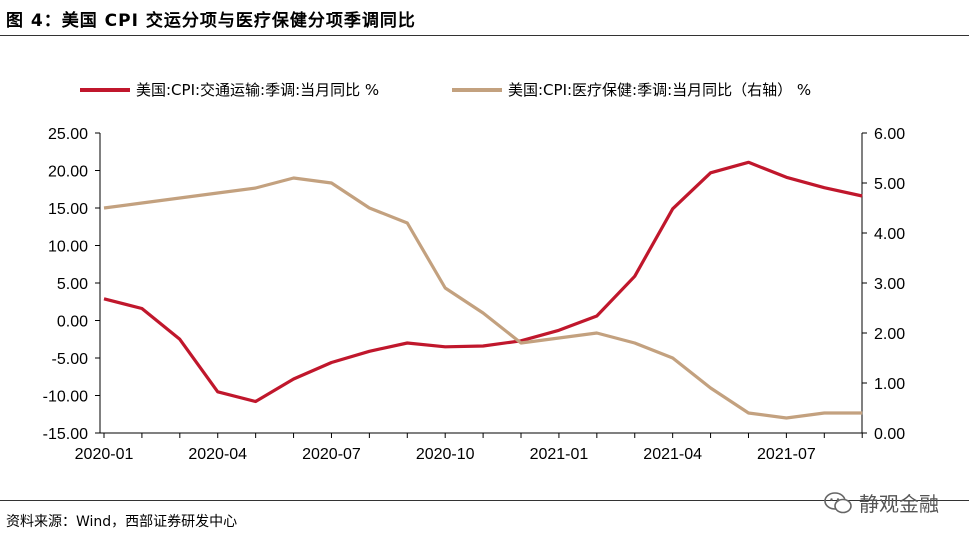  Describe the element at coordinates (899, 504) in the screenshot. I see `watermark-text: 静观金融` at that location.